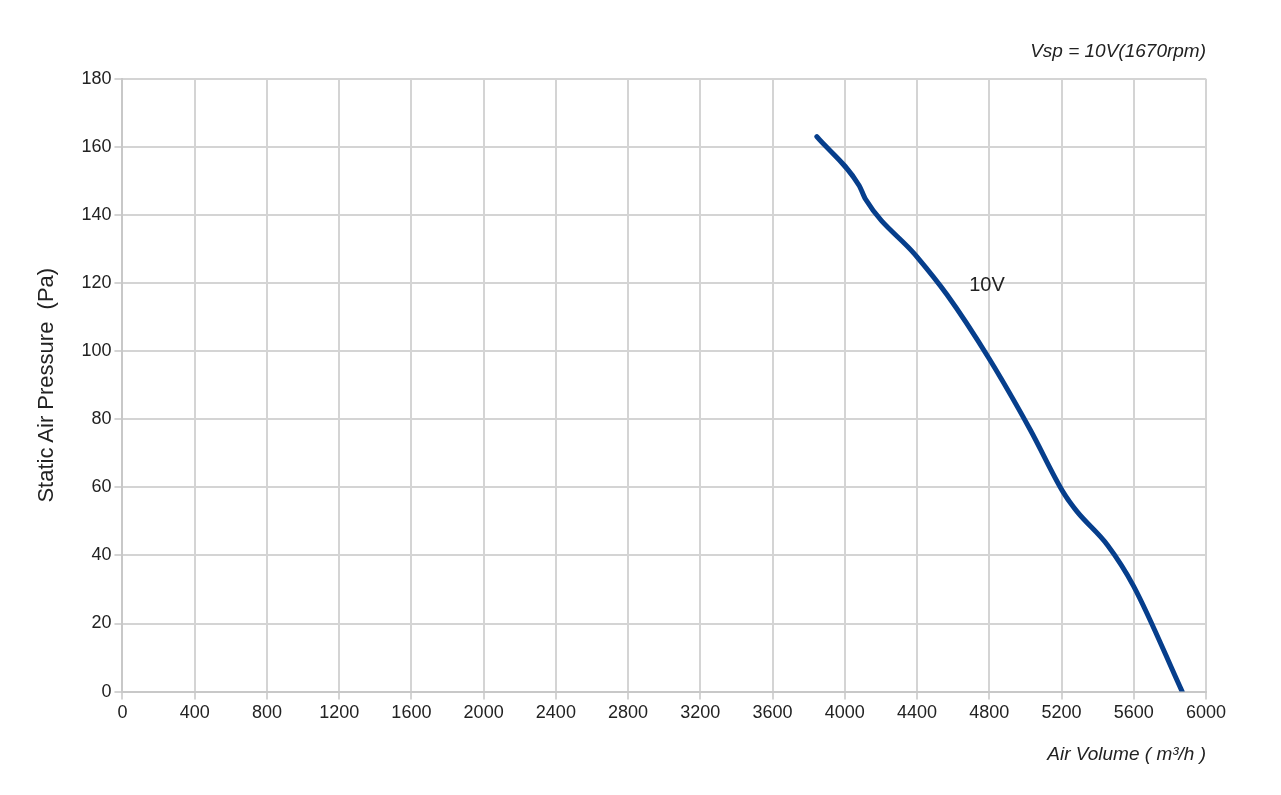 The height and width of the screenshot is (795, 1281). What do you see at coordinates (46, 385) in the screenshot?
I see `y-axis-title: Static Air Pressure (Pa)` at bounding box center [46, 385].